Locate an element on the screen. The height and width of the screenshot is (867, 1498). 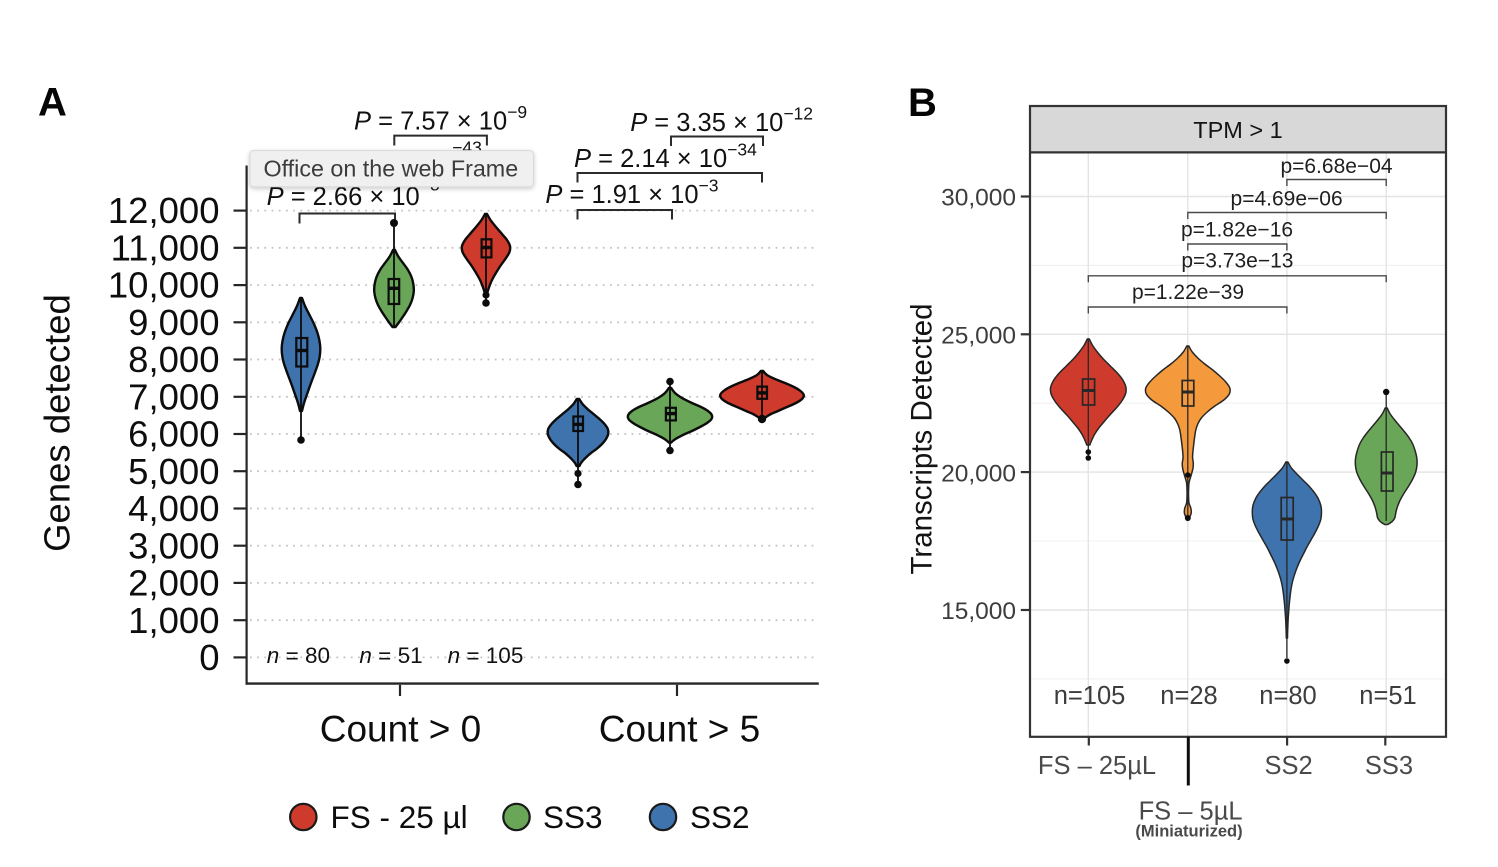
svg-text: (Miniaturized) is located at coordinates (1188, 832).